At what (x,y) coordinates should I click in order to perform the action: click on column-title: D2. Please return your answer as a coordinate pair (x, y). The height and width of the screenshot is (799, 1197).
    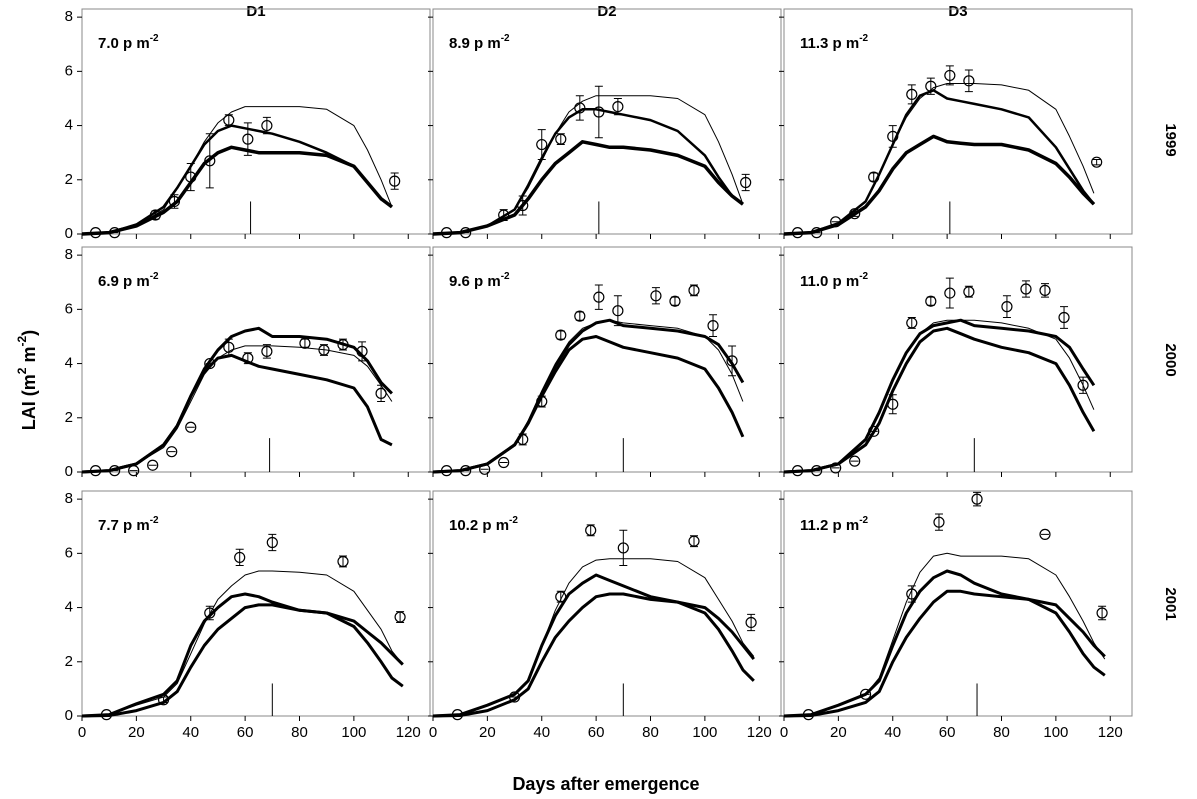
    Looking at the image, I should click on (606, 11).